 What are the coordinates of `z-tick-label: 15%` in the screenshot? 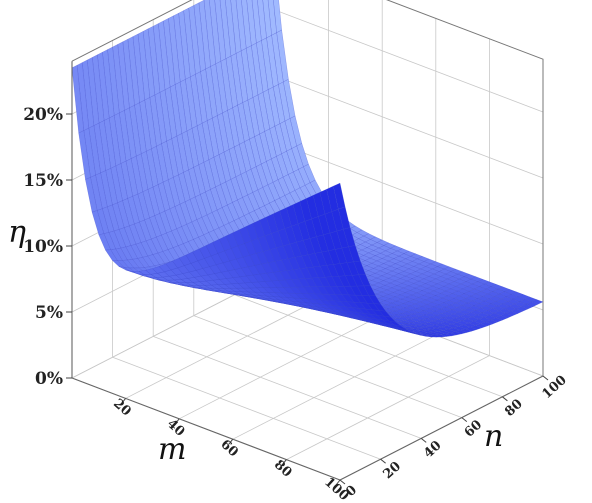 It's located at (43, 181).